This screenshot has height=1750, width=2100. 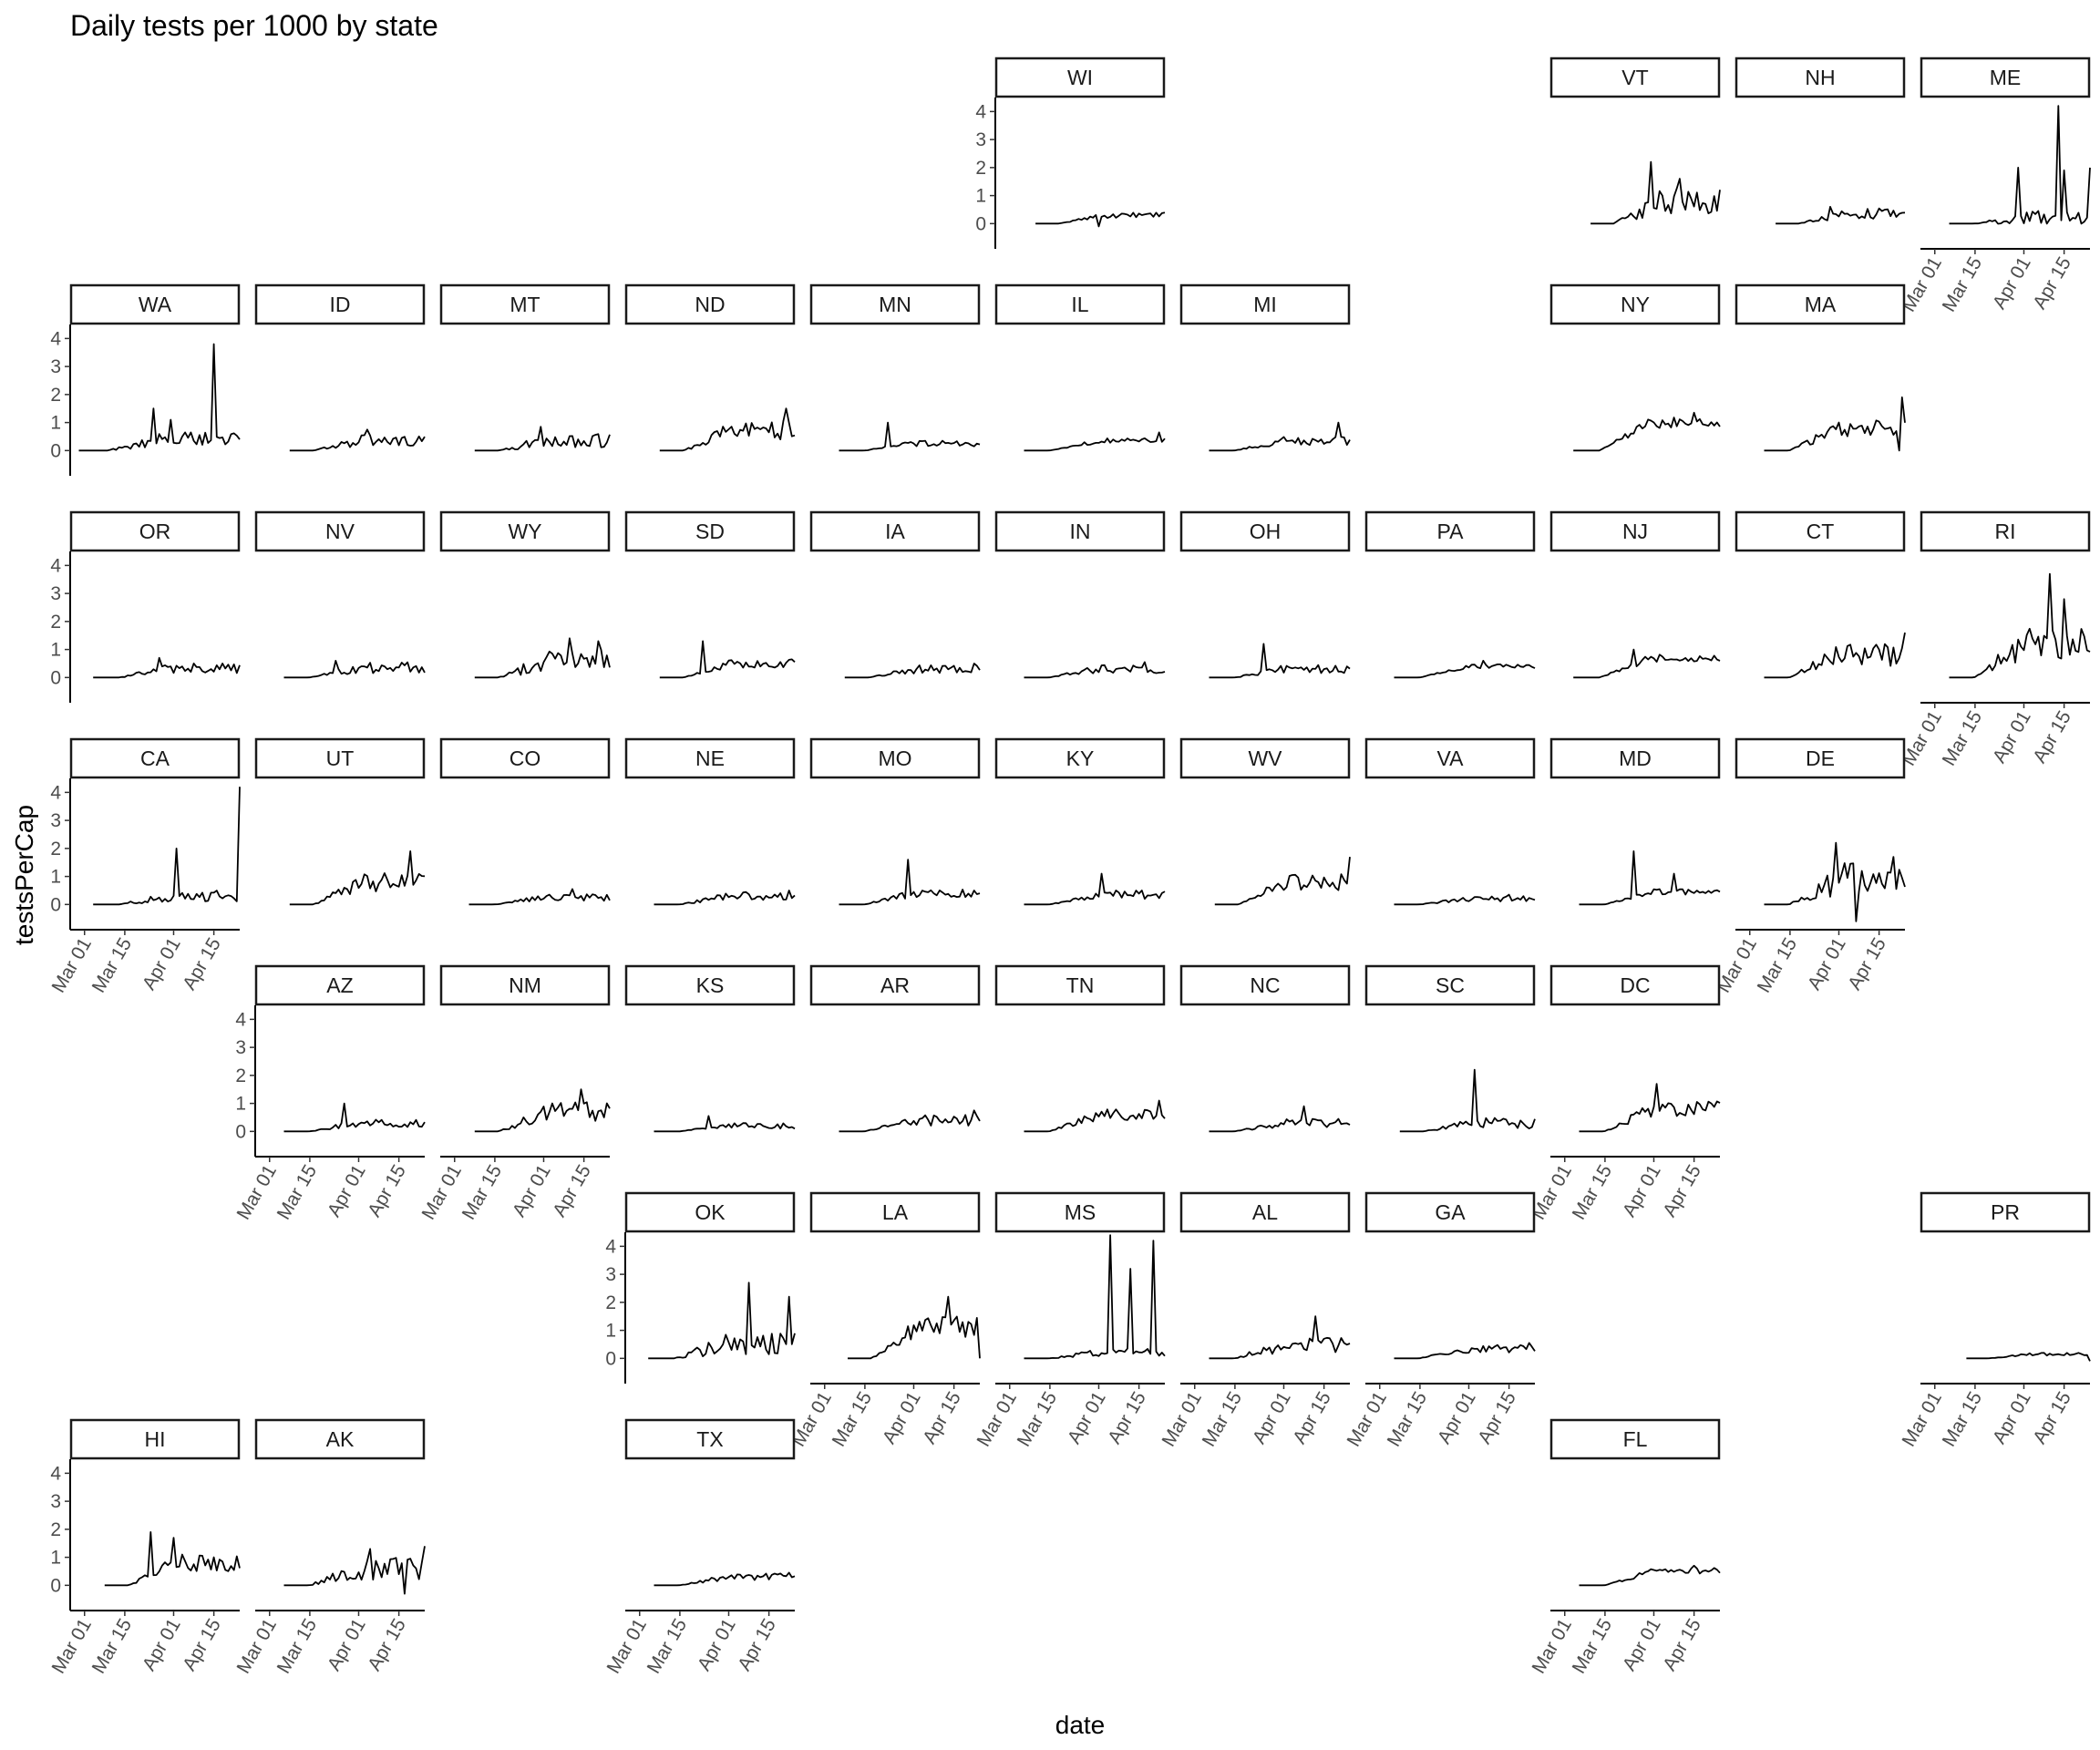 What do you see at coordinates (24, 875) in the screenshot?
I see `y-axis-title: testsPerCap` at bounding box center [24, 875].